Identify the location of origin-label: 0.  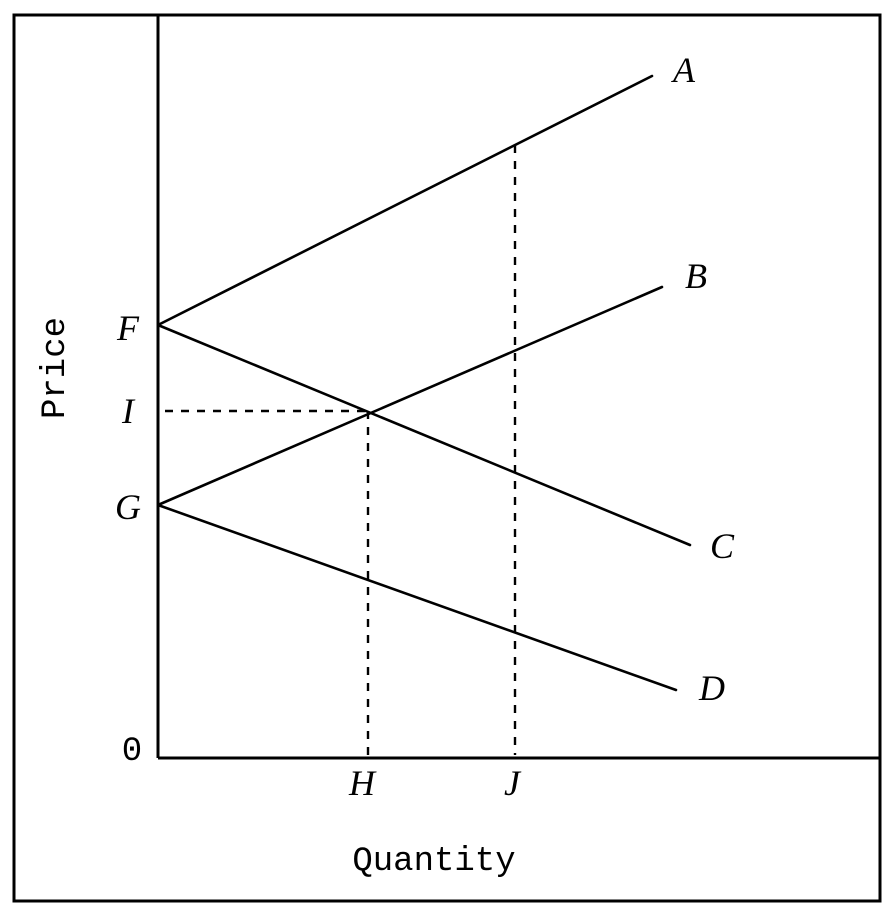
(132, 752).